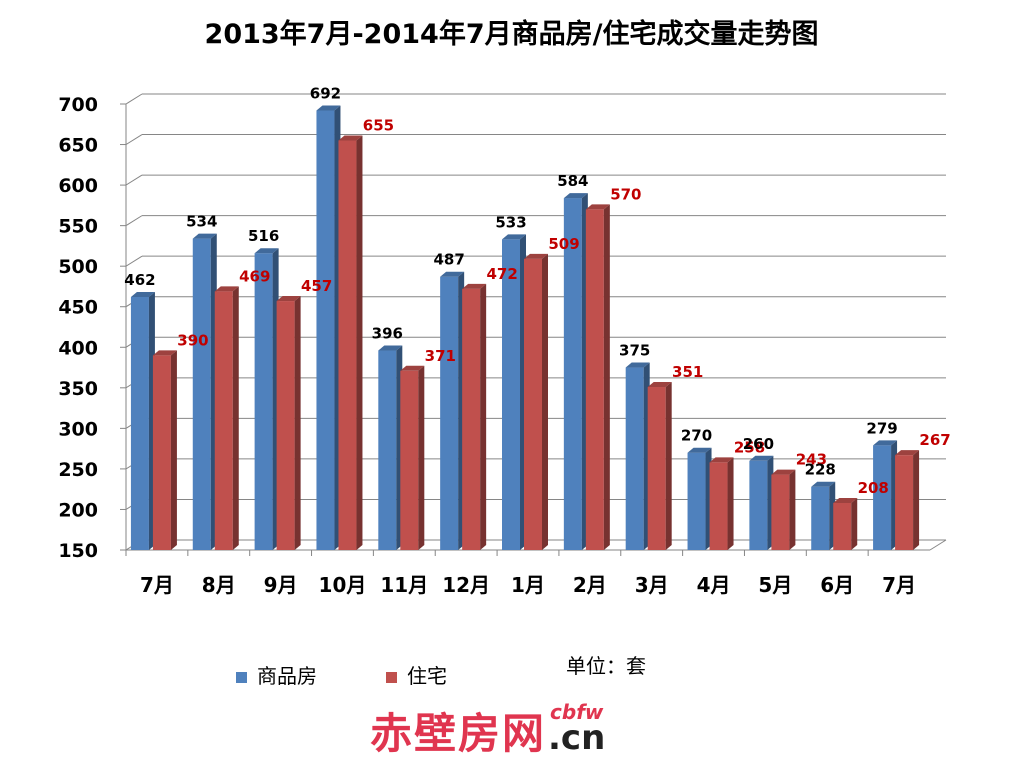  What do you see at coordinates (696, 436) in the screenshot?
I see `data-label-commercial: 270` at bounding box center [696, 436].